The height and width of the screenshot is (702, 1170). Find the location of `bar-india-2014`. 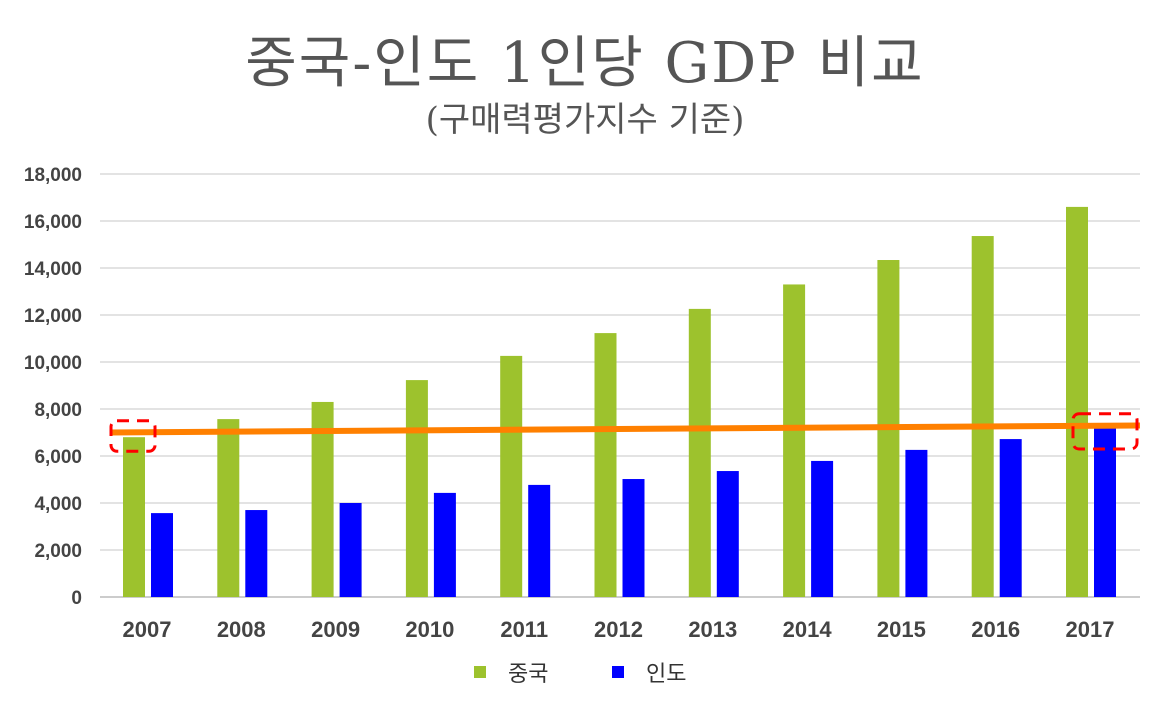

bar-india-2014 is located at coordinates (822, 528).